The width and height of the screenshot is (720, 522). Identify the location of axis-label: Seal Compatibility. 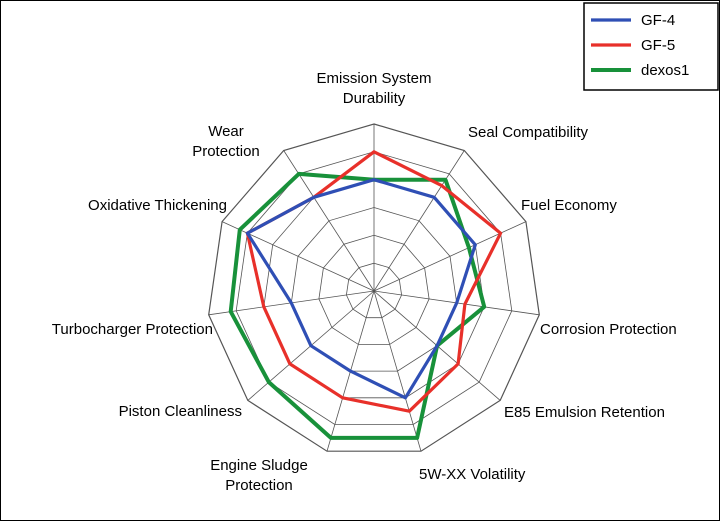
(528, 132).